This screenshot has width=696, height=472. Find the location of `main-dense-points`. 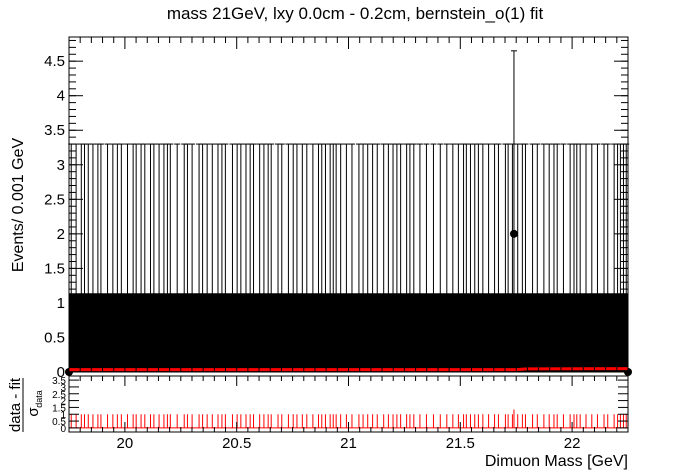

main-dense-points is located at coordinates (348, 334).